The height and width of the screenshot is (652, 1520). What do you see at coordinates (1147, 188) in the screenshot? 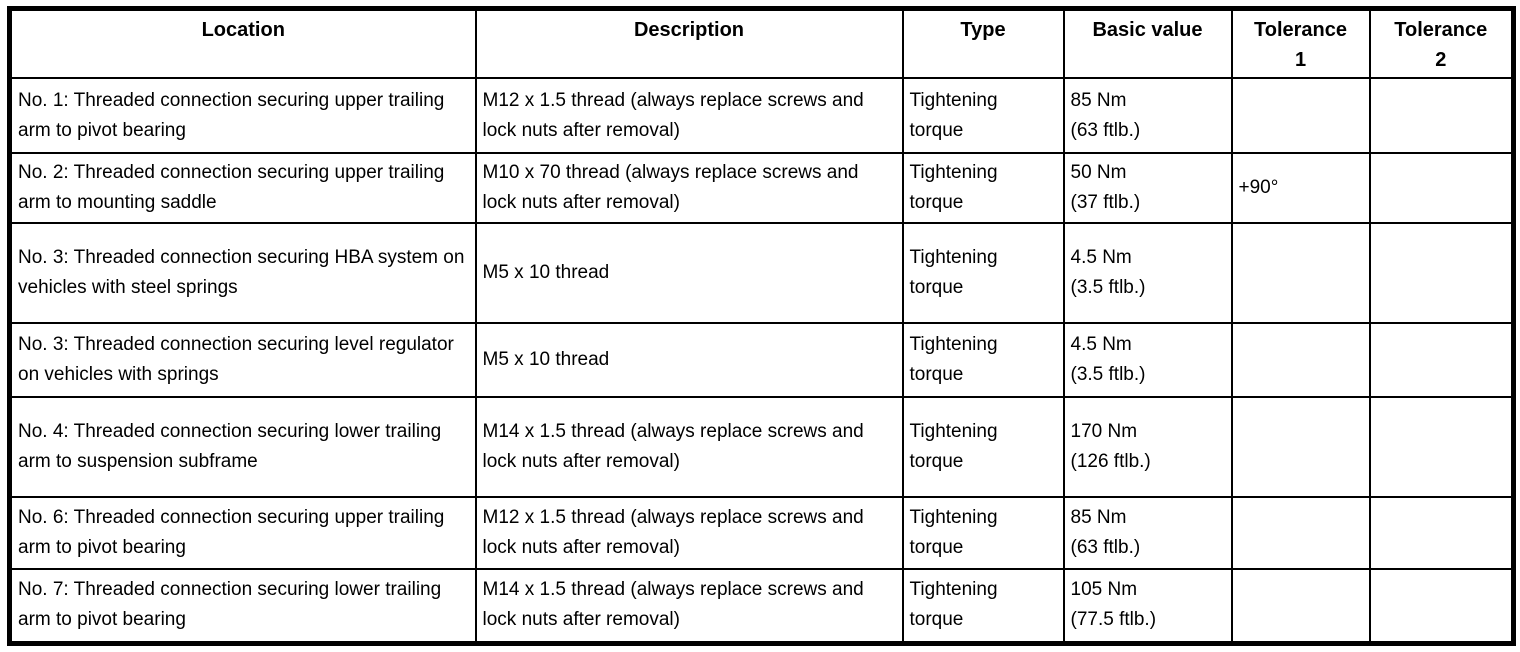
I see `cell-basic-value: 50 Nm (37 ftlb.)` at bounding box center [1147, 188].